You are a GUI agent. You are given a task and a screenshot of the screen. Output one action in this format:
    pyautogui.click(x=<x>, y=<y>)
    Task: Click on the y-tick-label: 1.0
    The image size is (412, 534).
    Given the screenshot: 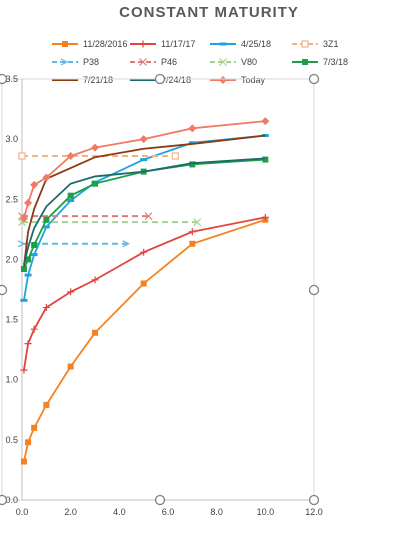 What is the action you would take?
    pyautogui.click(x=11, y=380)
    